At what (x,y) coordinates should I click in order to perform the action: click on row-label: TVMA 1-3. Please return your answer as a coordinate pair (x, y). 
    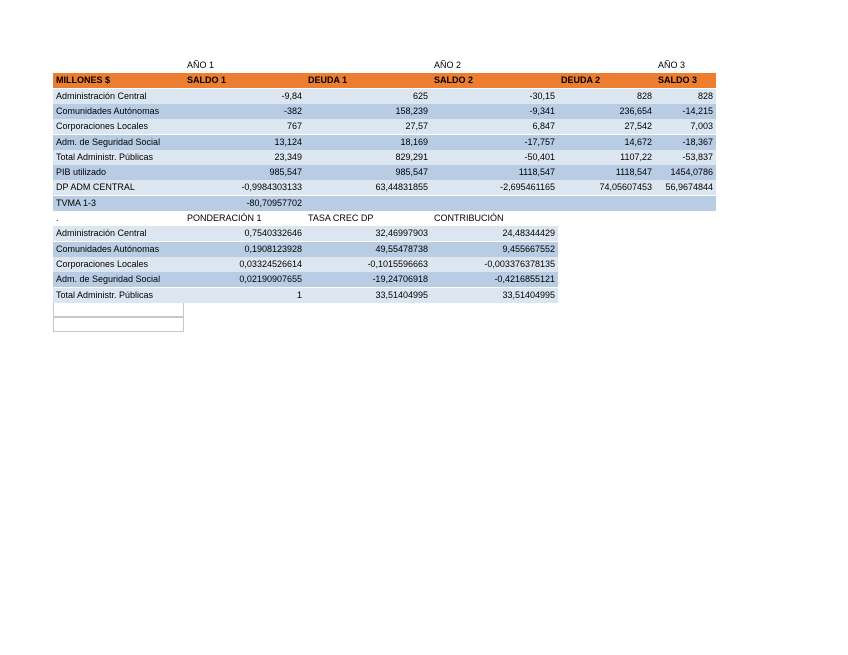
    Looking at the image, I should click on (76, 202).